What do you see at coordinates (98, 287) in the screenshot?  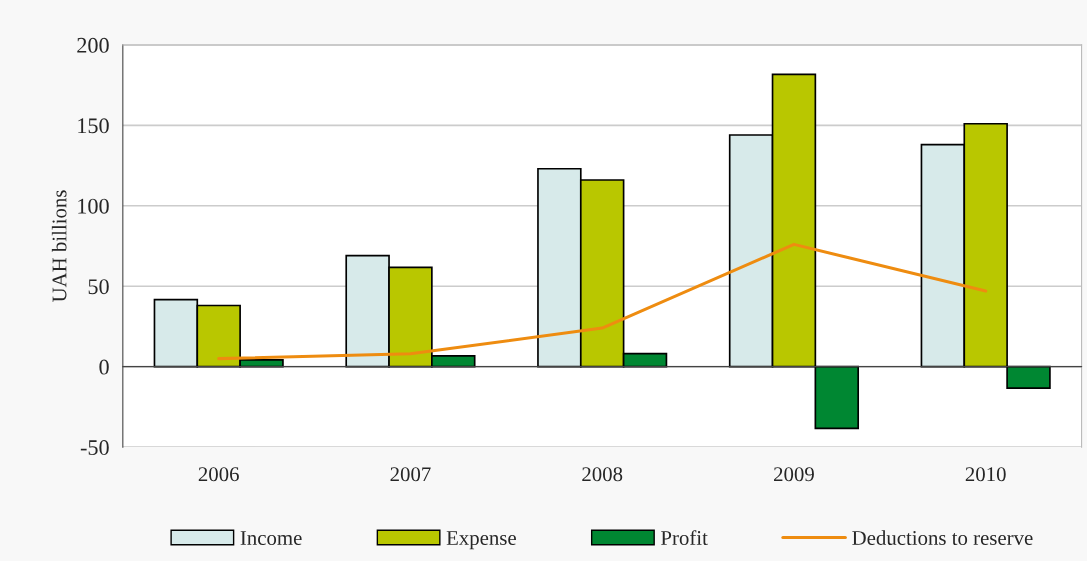 I see `y-tick-label: 50` at bounding box center [98, 287].